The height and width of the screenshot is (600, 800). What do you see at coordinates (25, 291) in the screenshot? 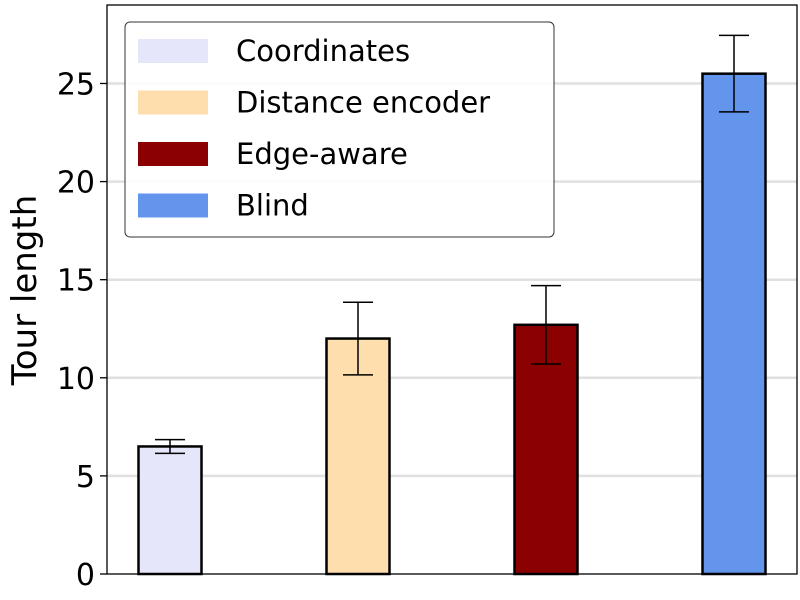
I see `y-axis-label: Tour length` at bounding box center [25, 291].